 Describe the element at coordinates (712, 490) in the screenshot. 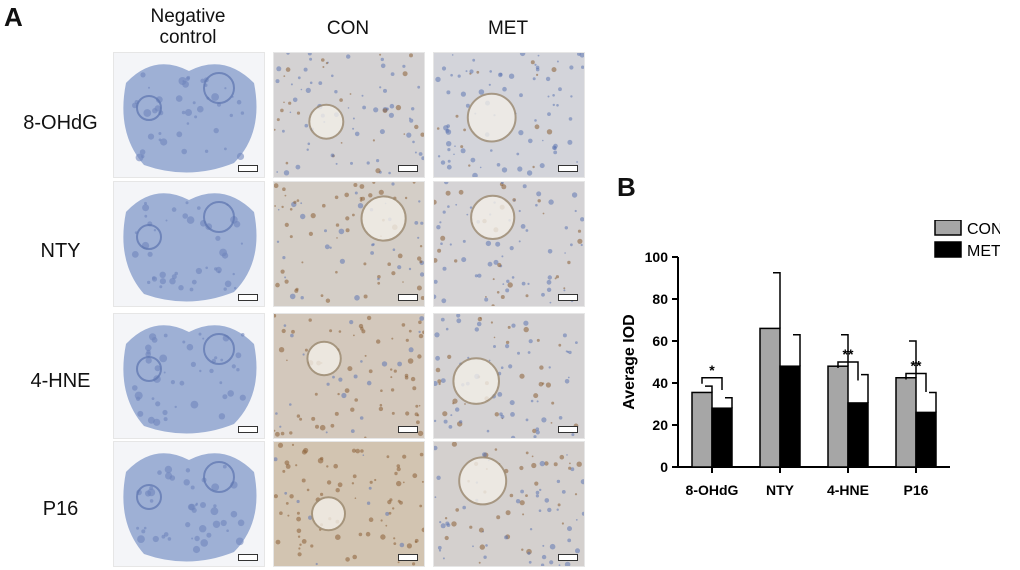

I see `x-tick-label: 8-OHdG` at that location.